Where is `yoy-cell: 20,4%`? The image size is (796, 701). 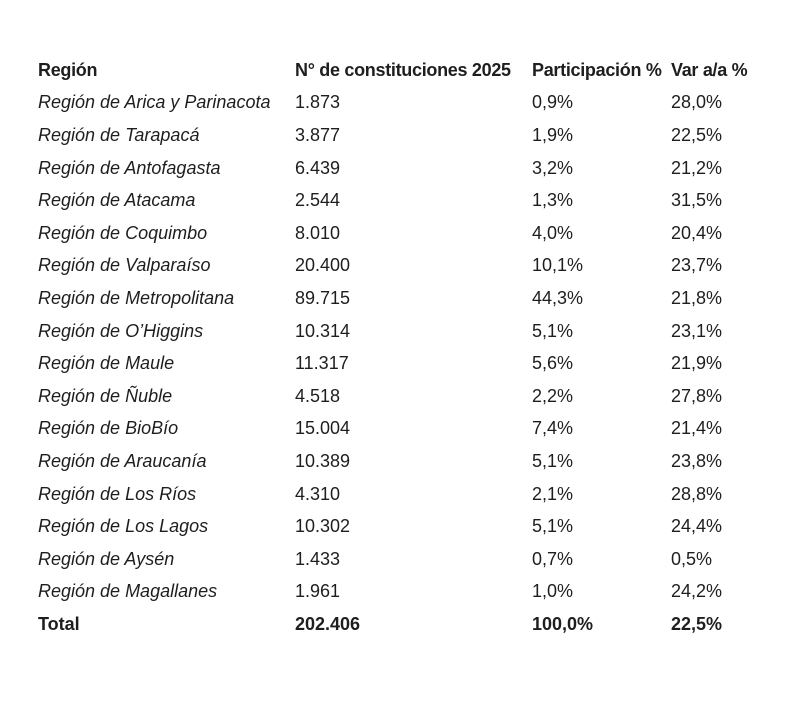
yoy-cell: 20,4% is located at coordinates (697, 232).